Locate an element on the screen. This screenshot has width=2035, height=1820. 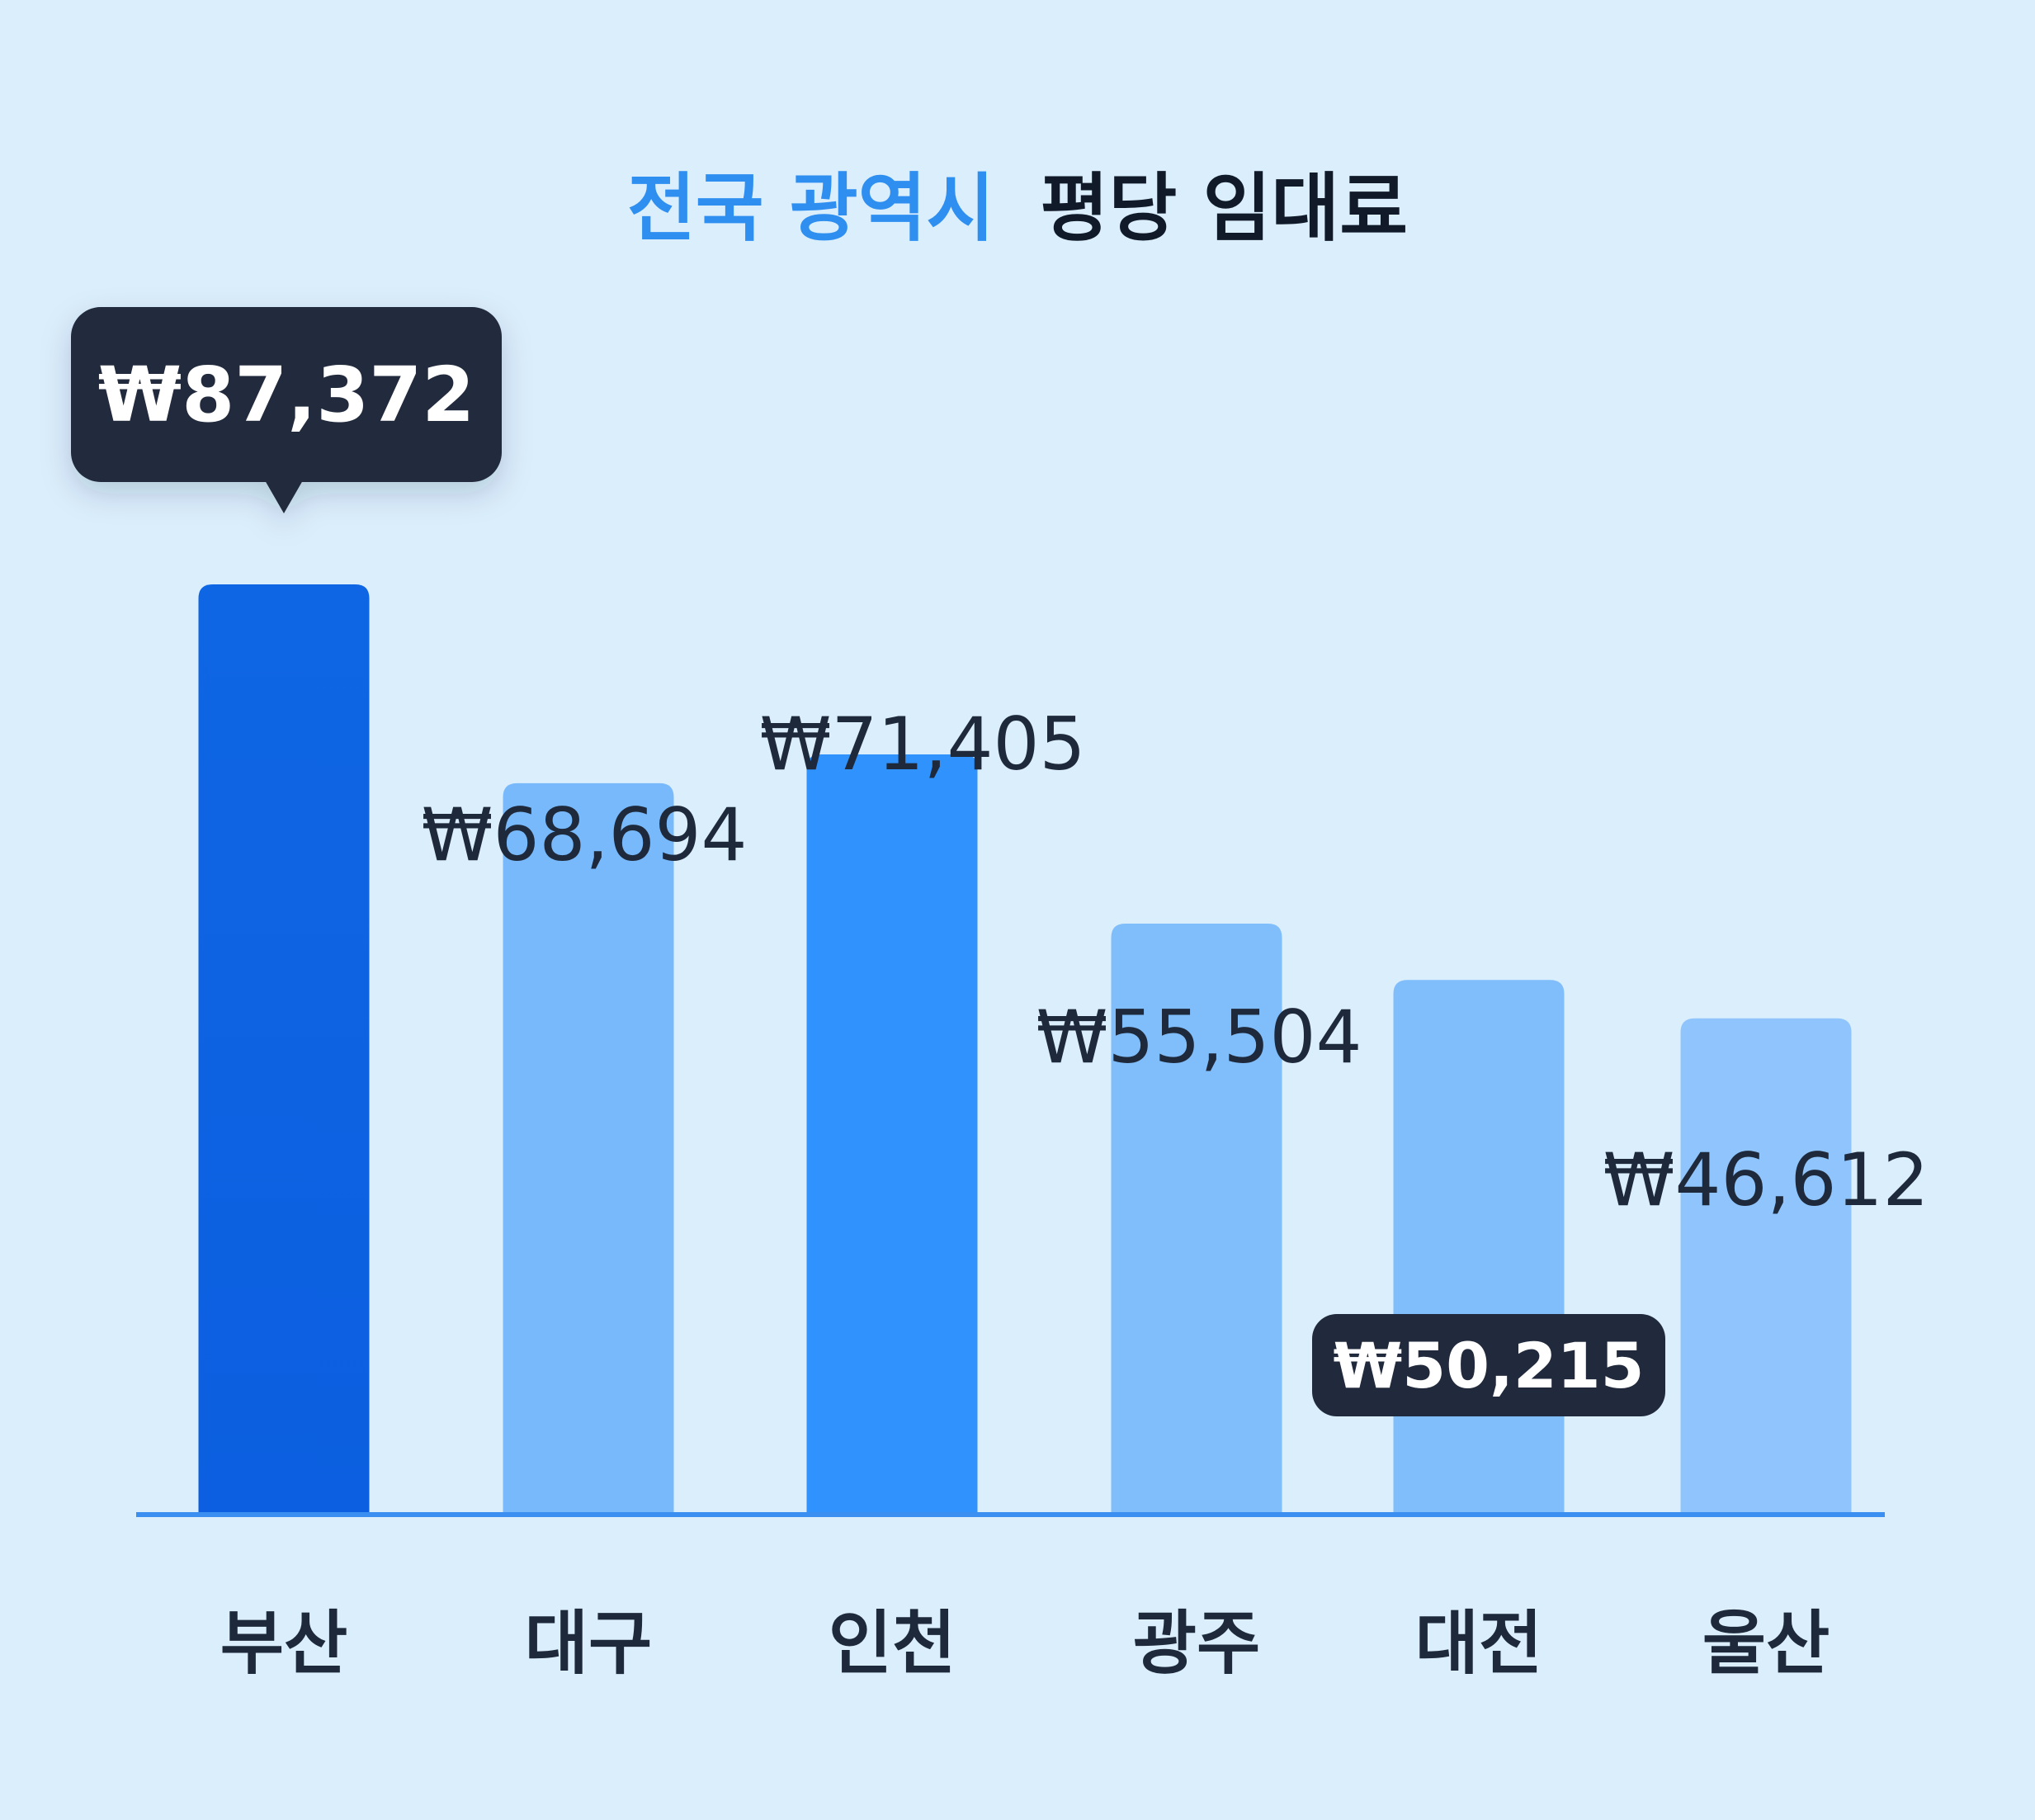
bar-daegu is located at coordinates (588, 1148).